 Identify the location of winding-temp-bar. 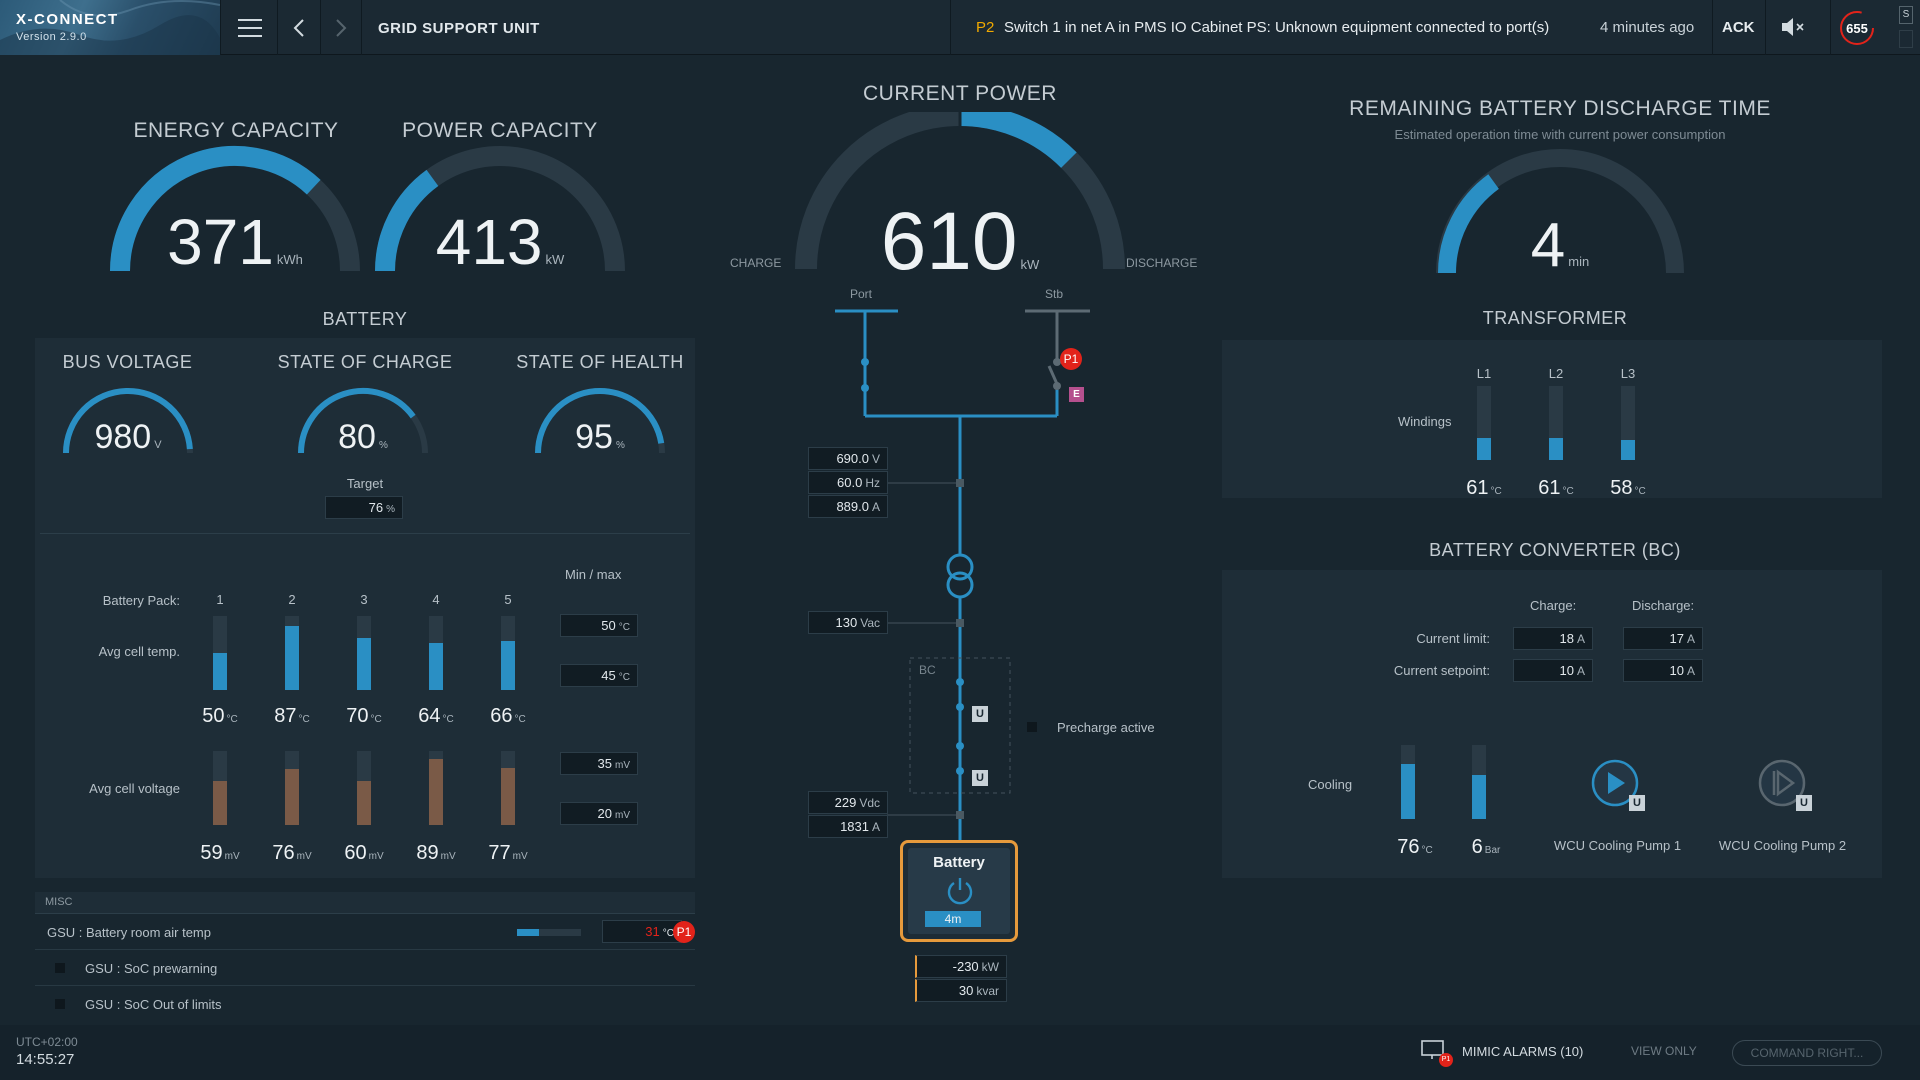
(1484, 423).